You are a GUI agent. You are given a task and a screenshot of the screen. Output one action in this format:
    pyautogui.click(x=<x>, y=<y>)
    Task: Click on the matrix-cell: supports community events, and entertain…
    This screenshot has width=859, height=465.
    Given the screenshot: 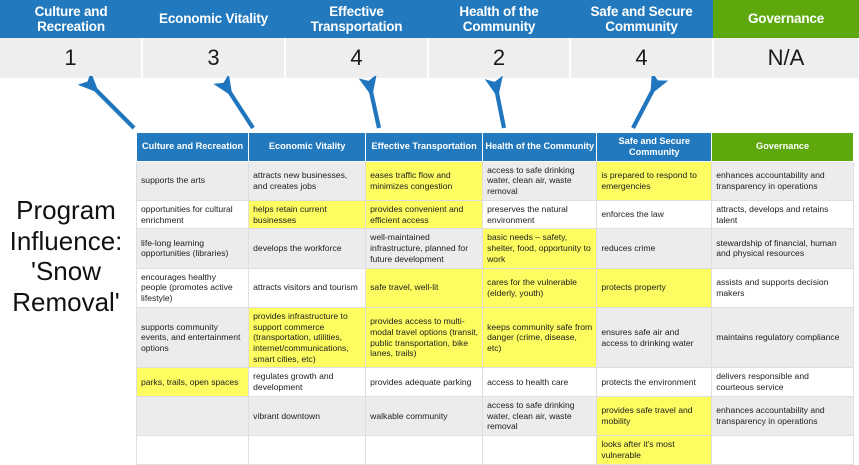 What is the action you would take?
    pyautogui.click(x=192, y=337)
    